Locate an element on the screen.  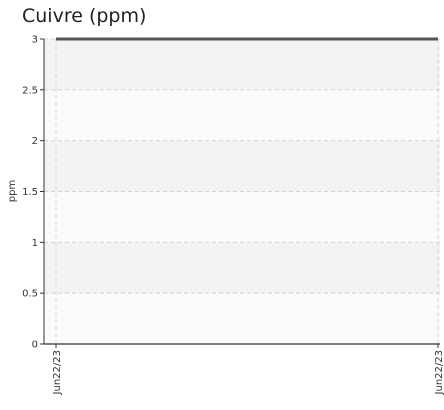
y-axis-label: ppm is located at coordinates (12, 191).